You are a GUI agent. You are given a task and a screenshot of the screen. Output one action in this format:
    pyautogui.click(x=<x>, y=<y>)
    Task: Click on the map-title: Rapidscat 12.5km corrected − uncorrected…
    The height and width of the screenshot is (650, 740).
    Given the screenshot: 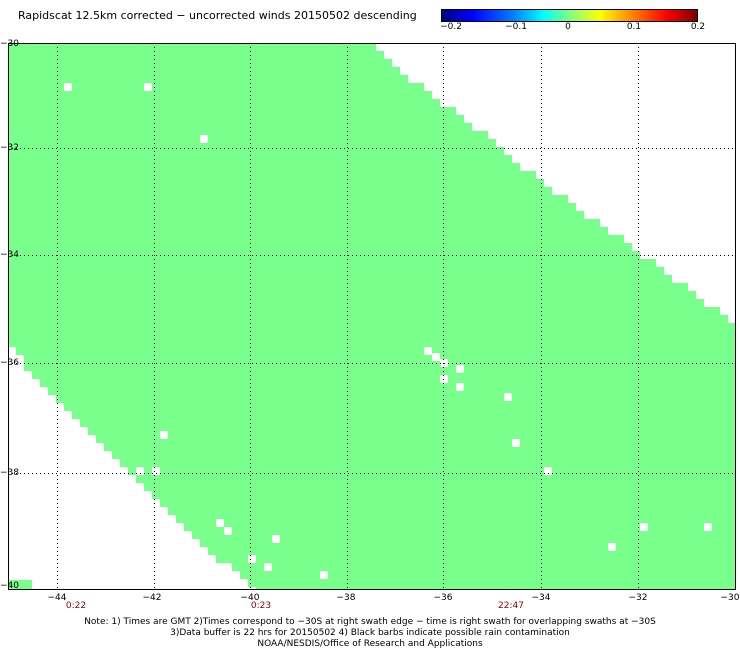 What is the action you would take?
    pyautogui.click(x=217, y=15)
    